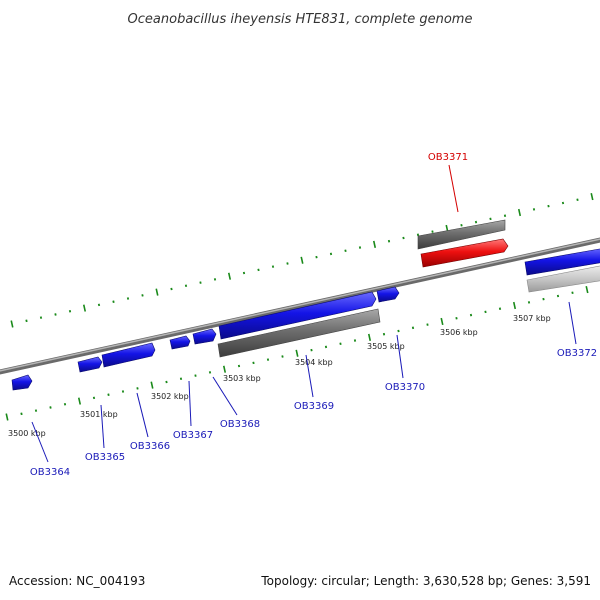 The width and height of the screenshot is (600, 600). I want to click on leader-OB3369, so click(309, 376).